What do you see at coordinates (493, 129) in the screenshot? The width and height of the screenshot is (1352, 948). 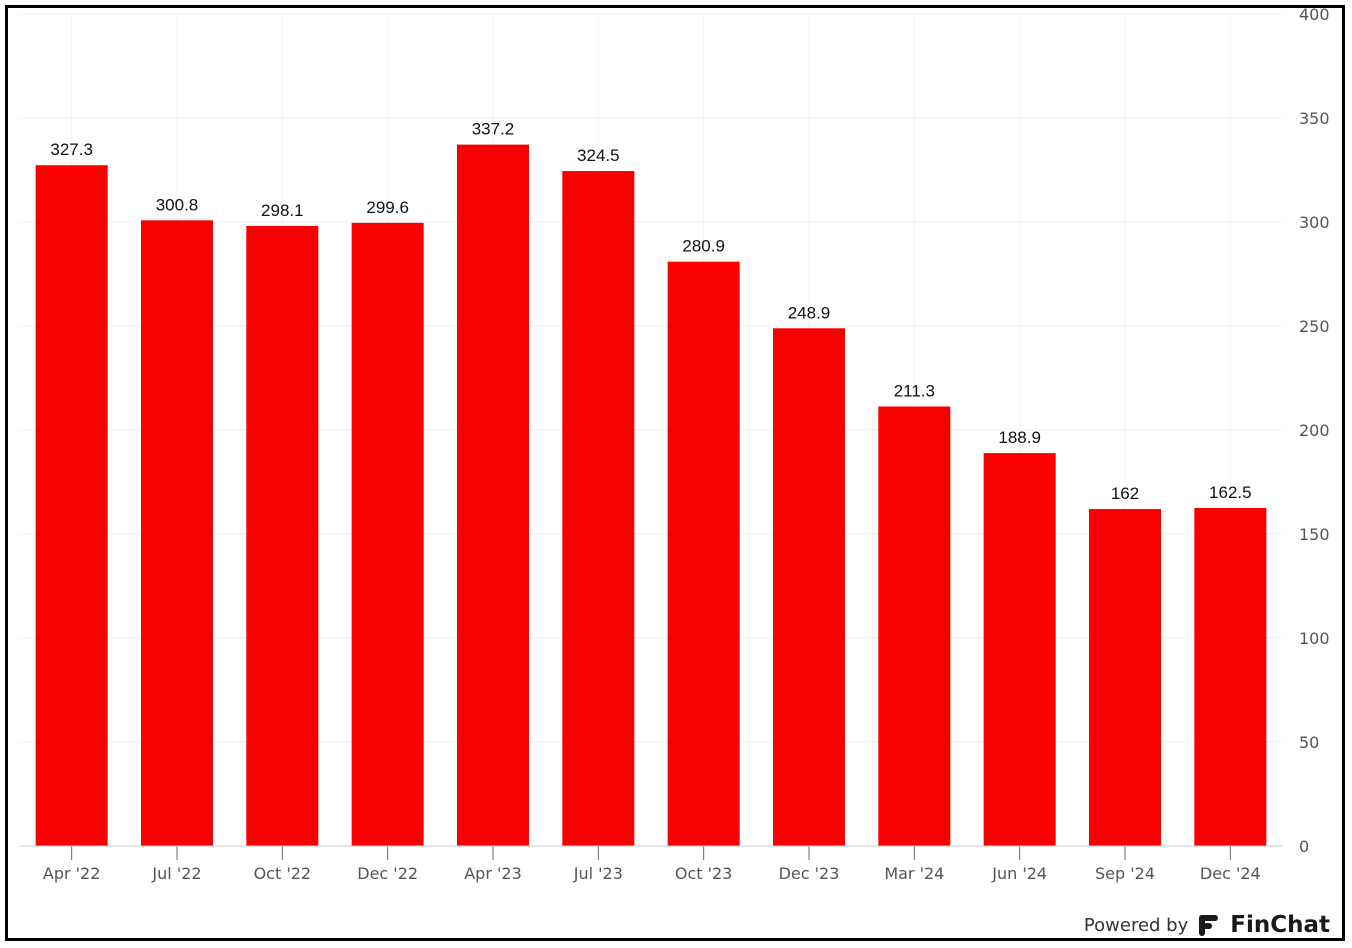 I see `data-label: 337.2` at bounding box center [493, 129].